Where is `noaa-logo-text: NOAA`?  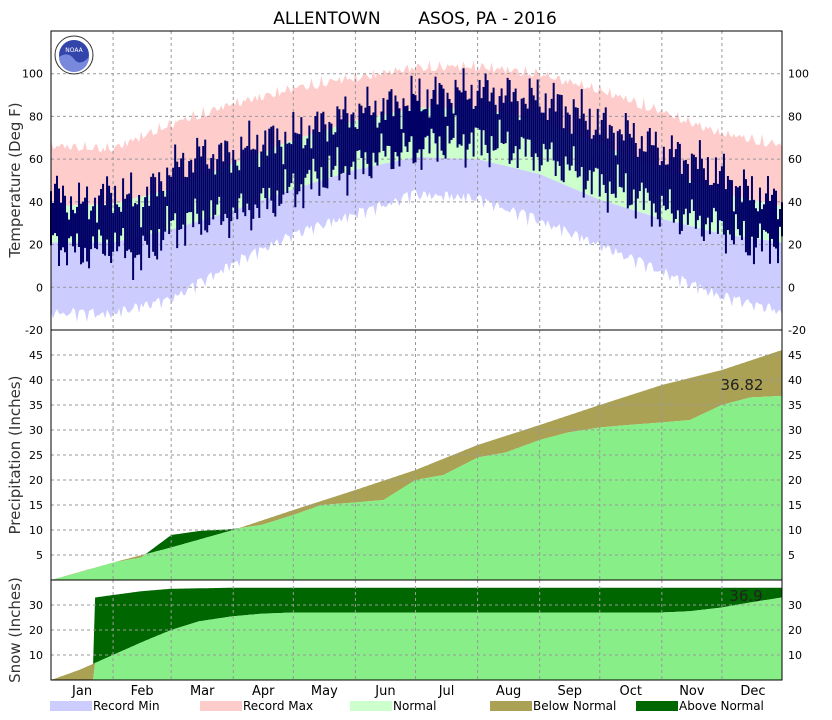
noaa-logo-text: NOAA is located at coordinates (74, 50).